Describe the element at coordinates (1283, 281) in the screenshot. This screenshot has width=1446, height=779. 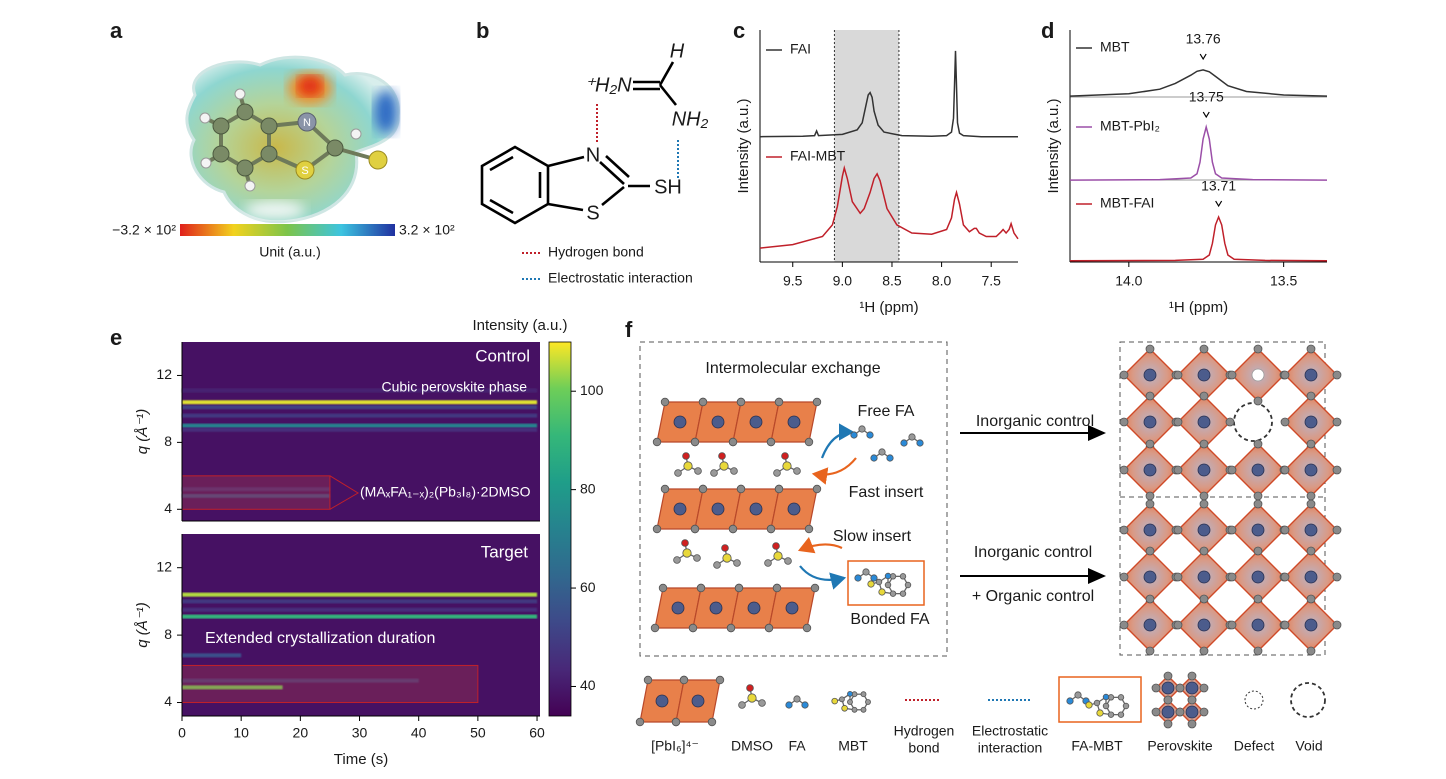
I see `x-tick-label: 13.5` at that location.